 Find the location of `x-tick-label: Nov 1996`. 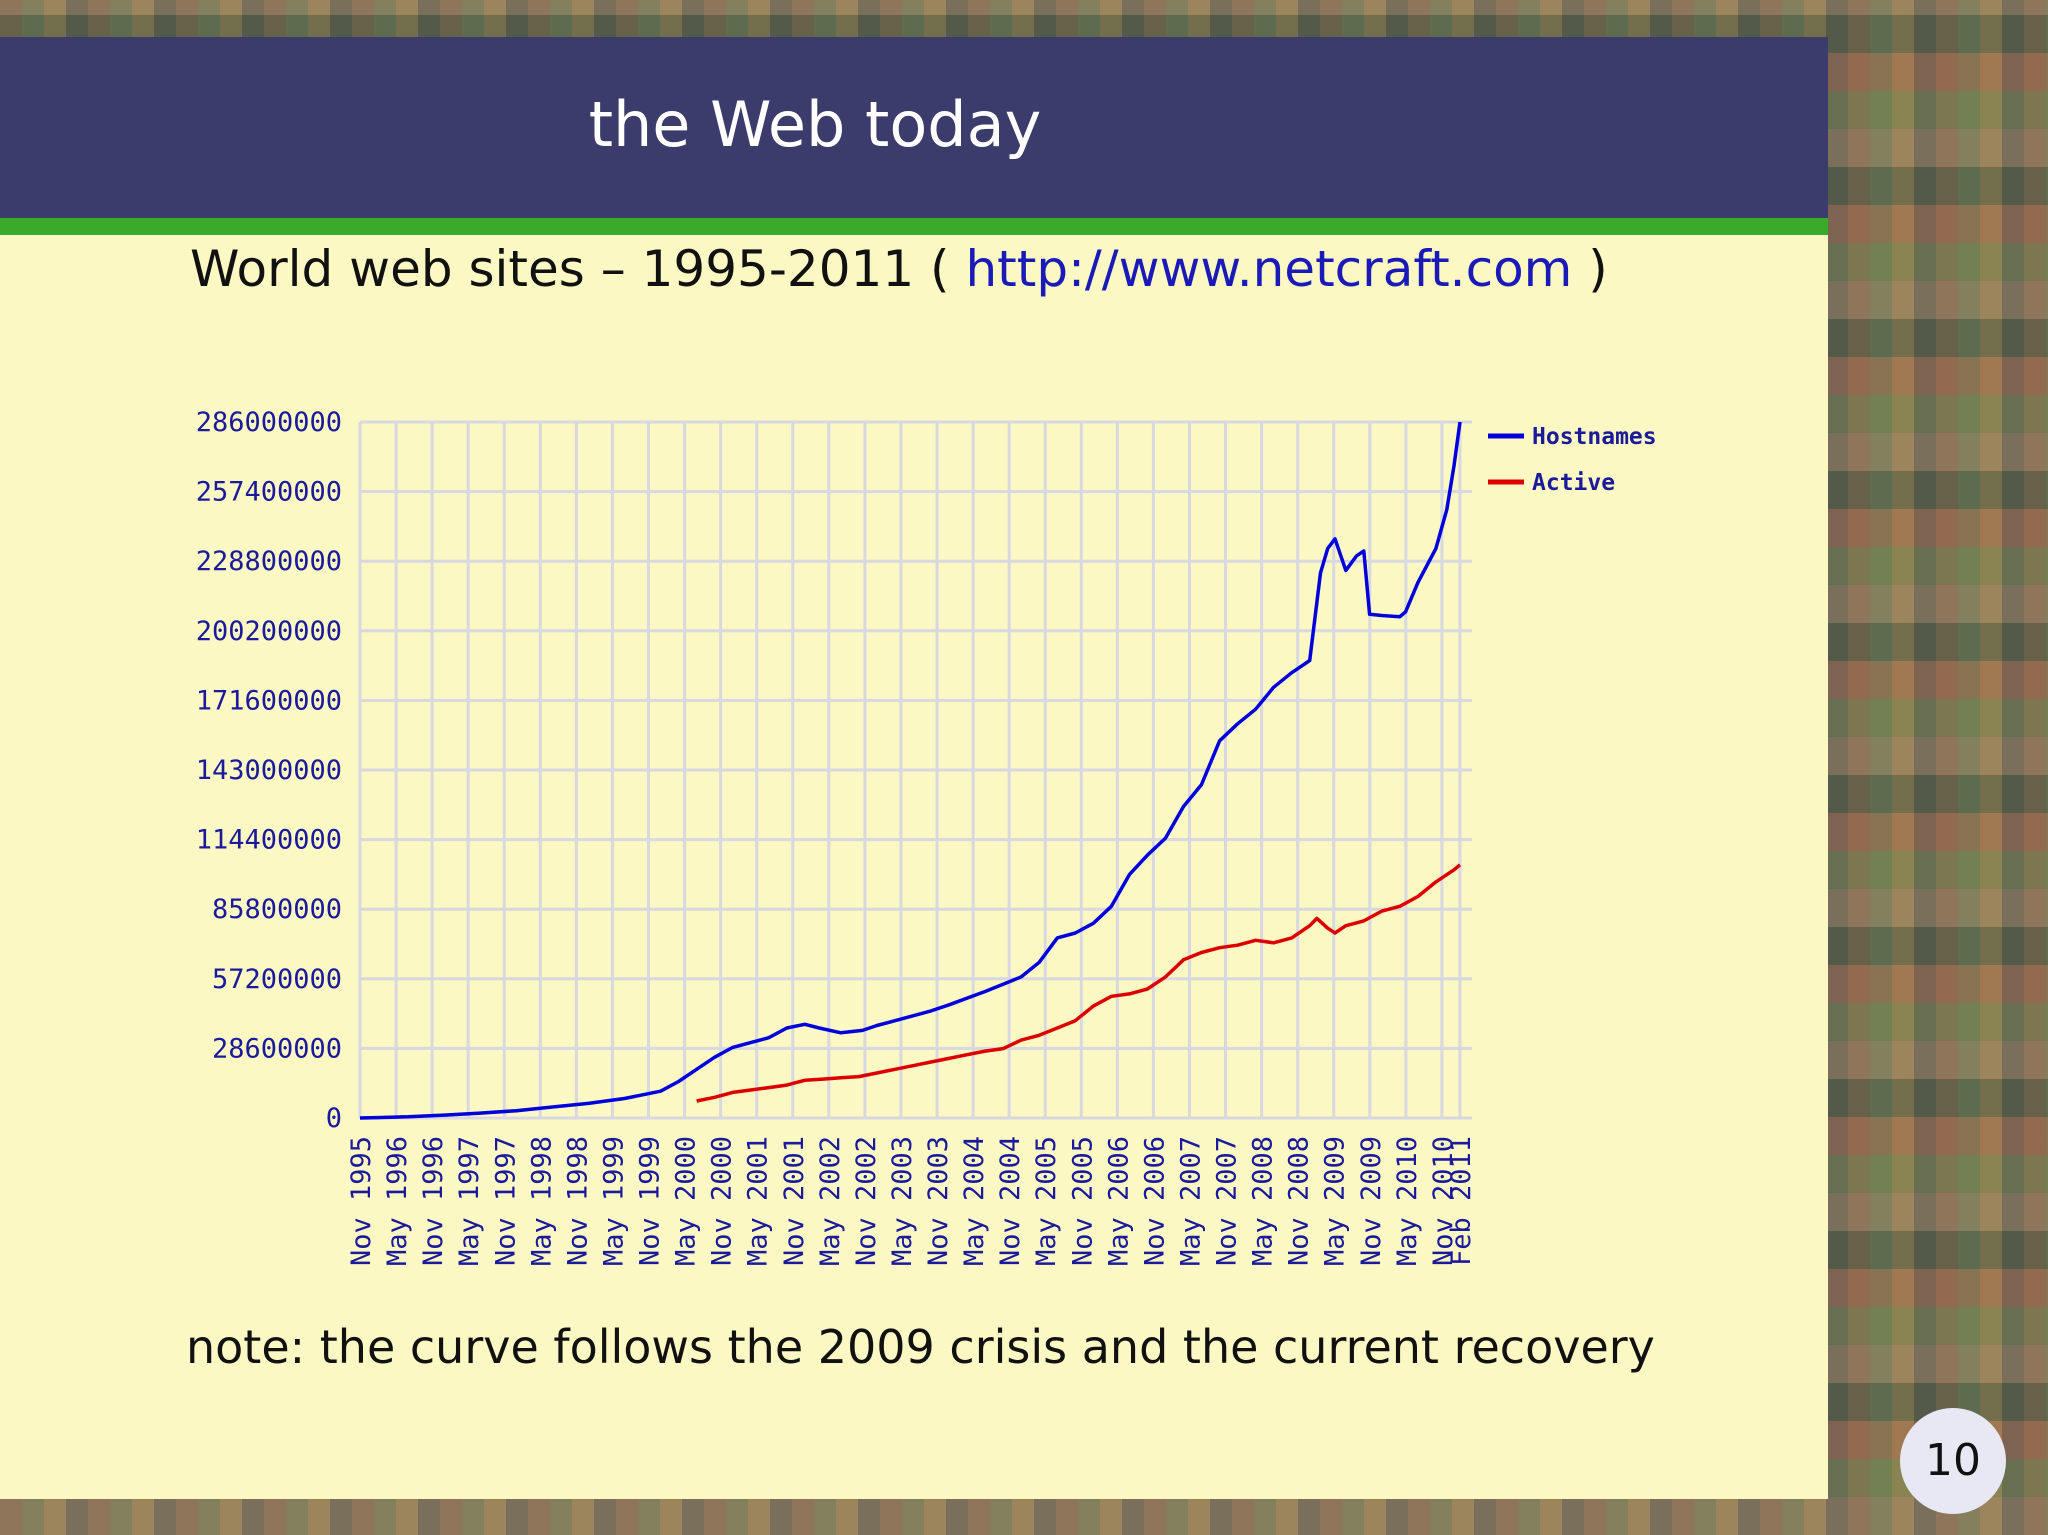

x-tick-label: Nov 1996 is located at coordinates (433, 1201).